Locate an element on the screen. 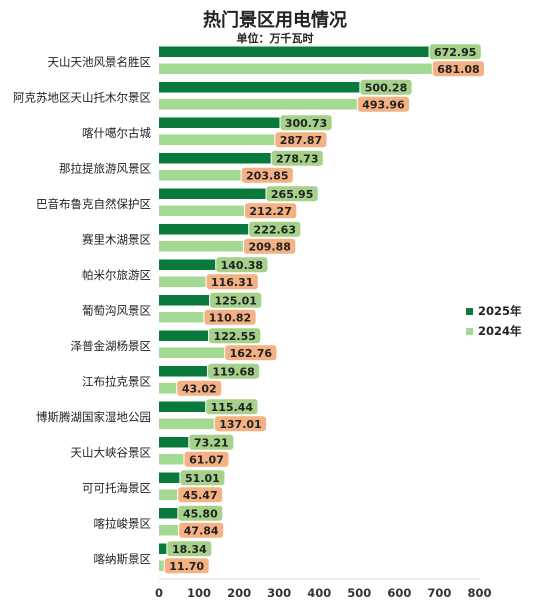 Image resolution: width=550 pixels, height=610 pixels. category-label: 阿克苏地区天山托木尔景区 is located at coordinates (82, 97).